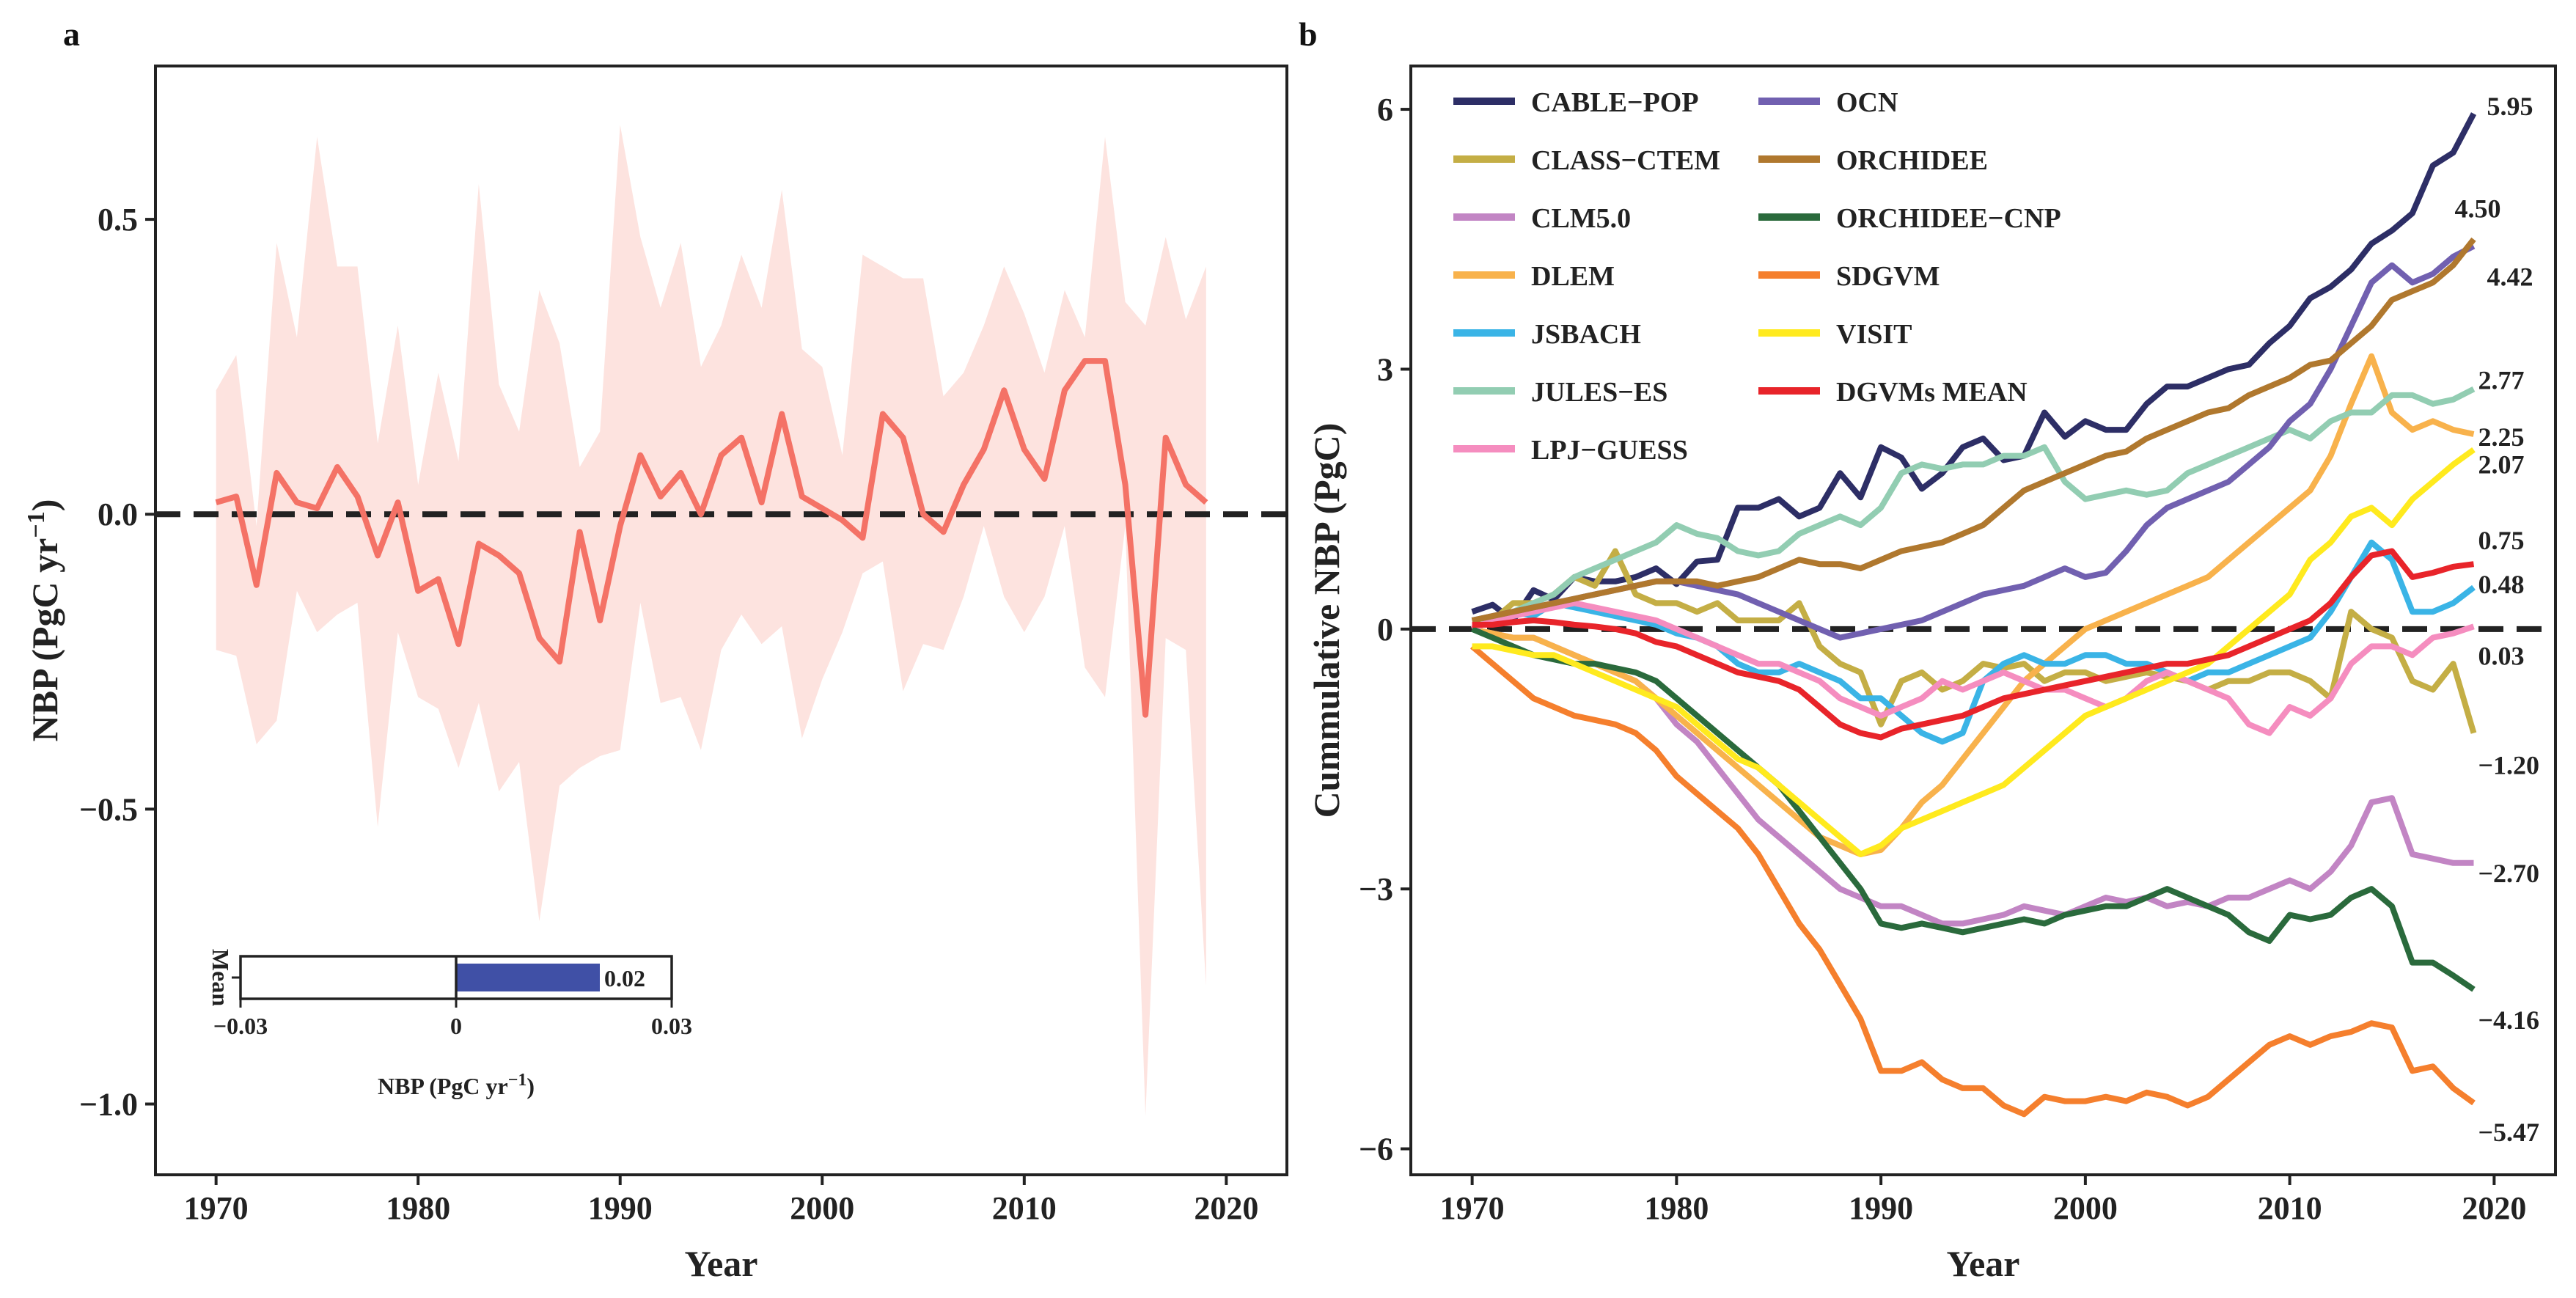  Describe the element at coordinates (109, 1104) in the screenshot. I see `y-tick-label: −1.0` at that location.